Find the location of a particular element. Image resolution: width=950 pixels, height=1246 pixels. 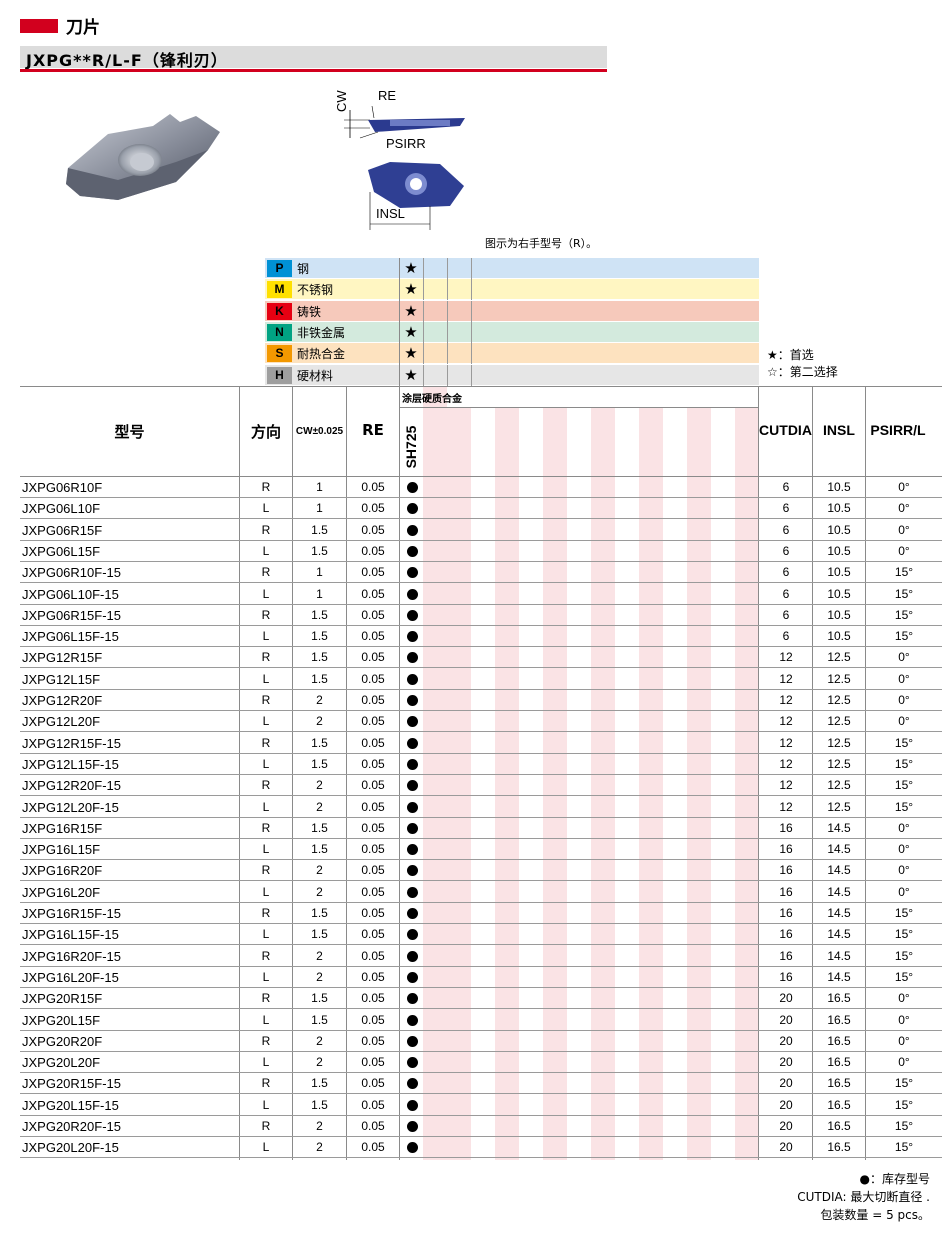

cell-model: JXPG20L15F-15 is located at coordinates (70, 1105).